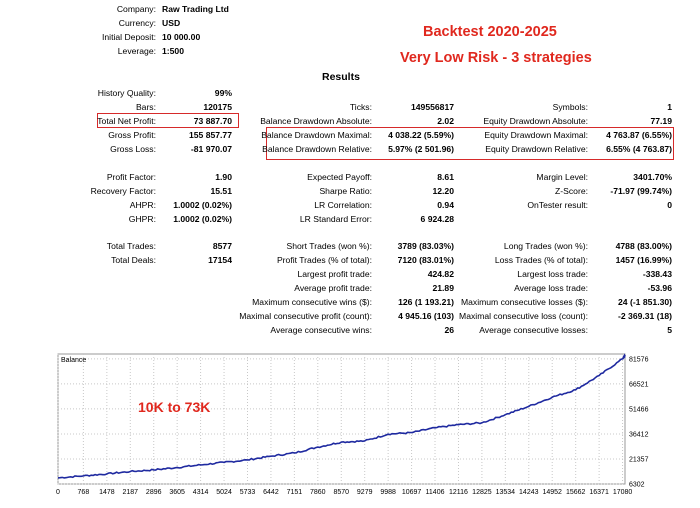  Describe the element at coordinates (421, 149) in the screenshot. I see `balance-dd-relative-value: 5.97% (2 501.96)` at that location.